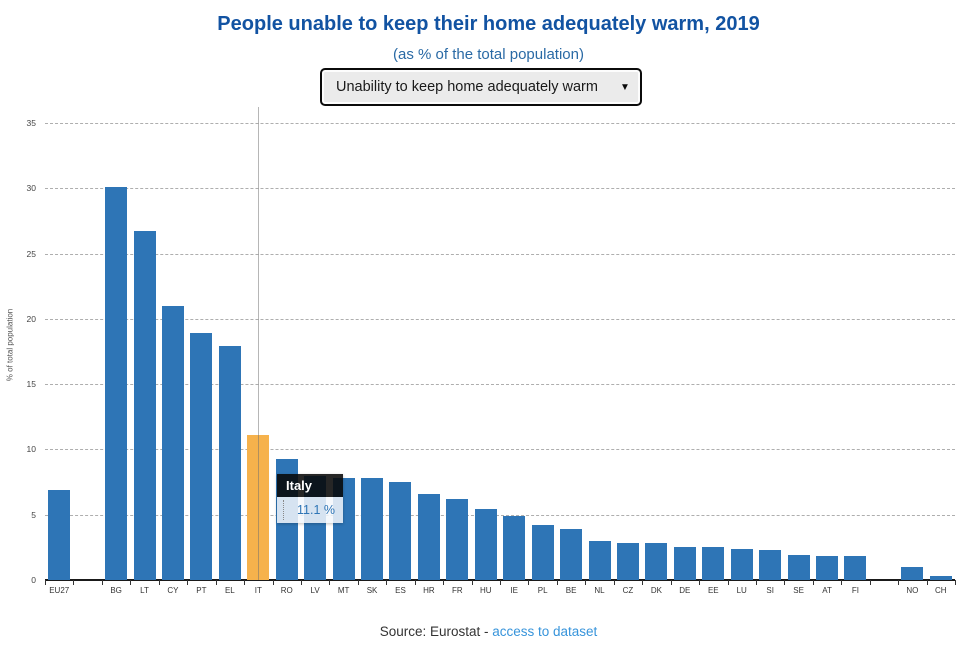 The image size is (977, 646). Describe the element at coordinates (400, 531) in the screenshot. I see `bar-ES` at that location.